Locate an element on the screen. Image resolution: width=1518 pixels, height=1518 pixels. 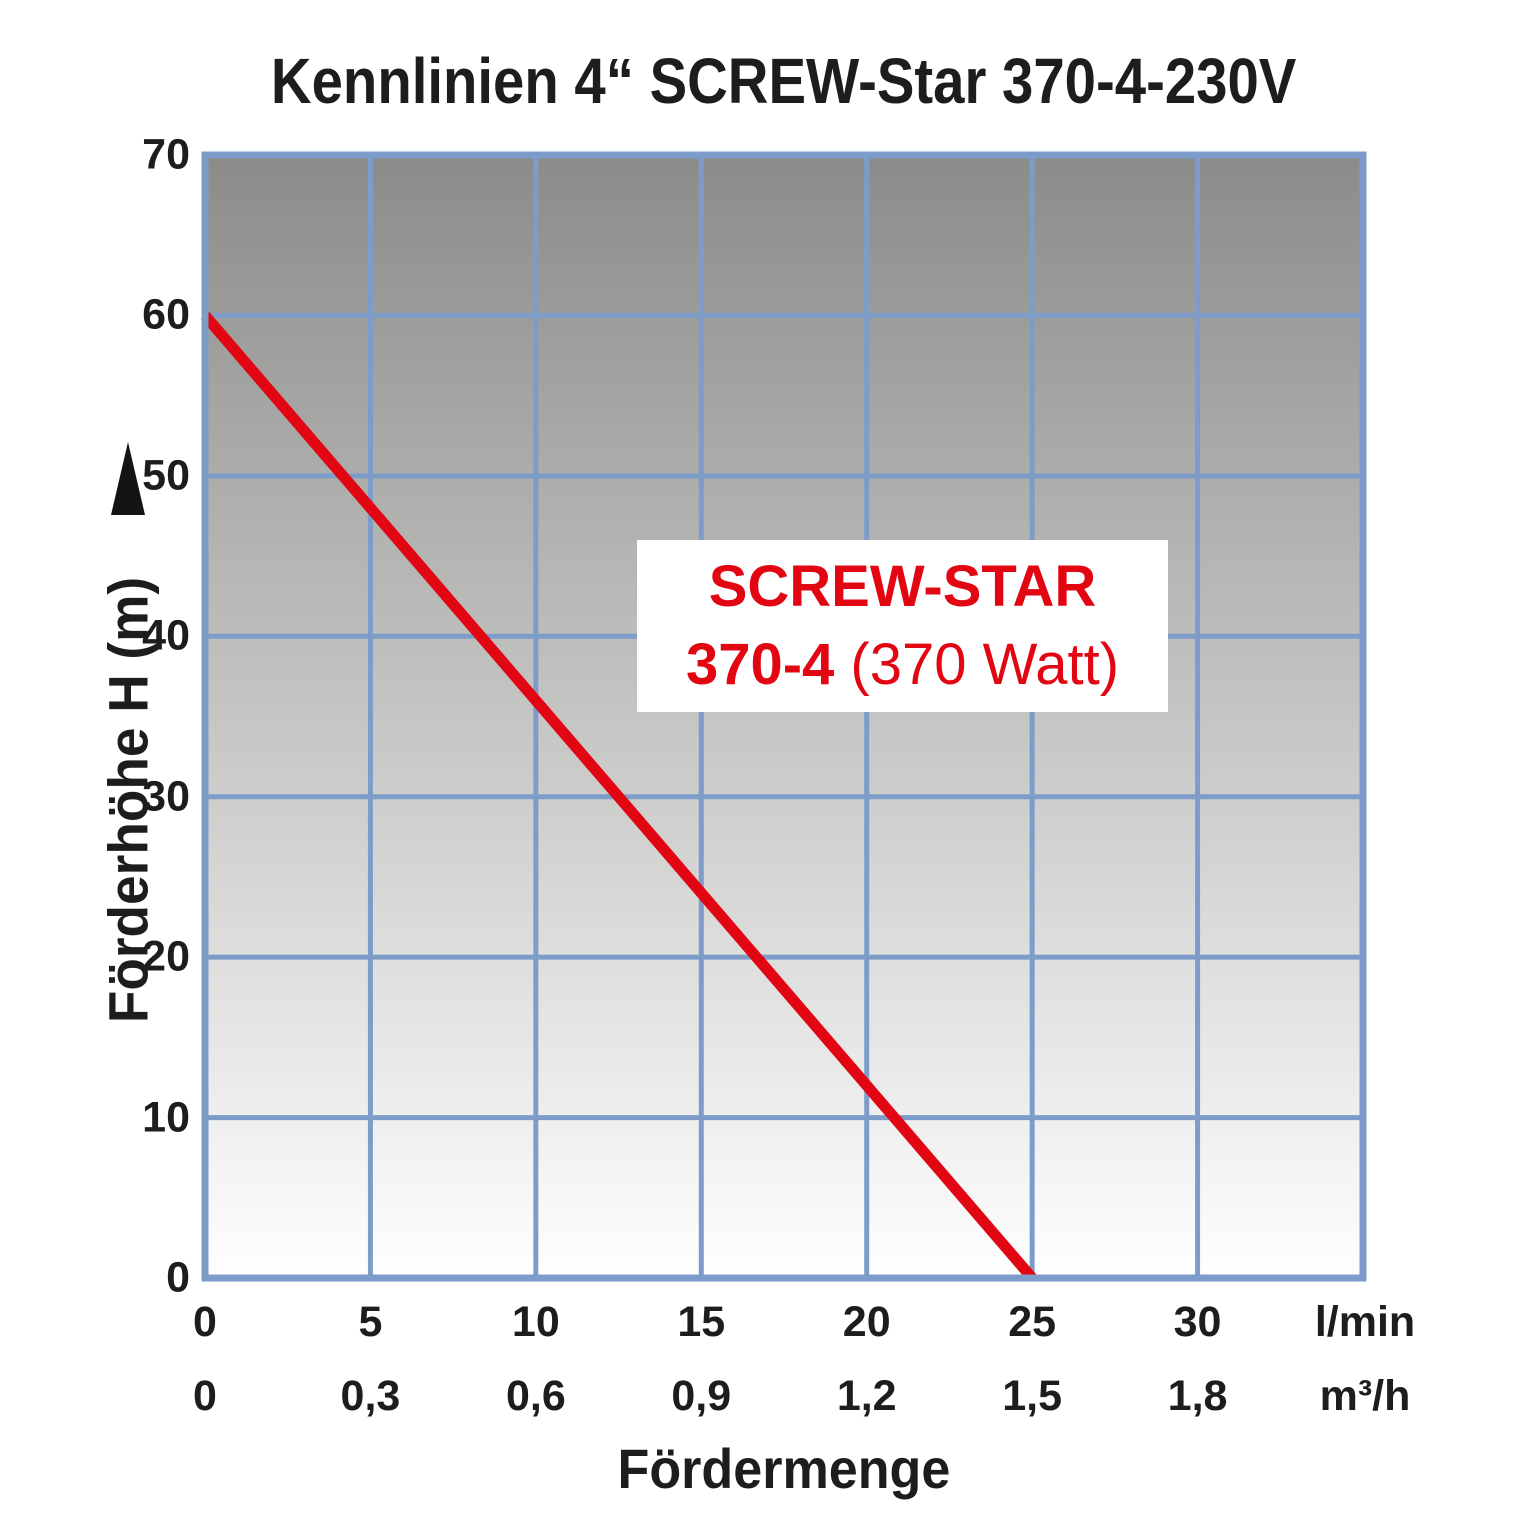
x-axis-title: Fördermenge is located at coordinates (784, 1468).